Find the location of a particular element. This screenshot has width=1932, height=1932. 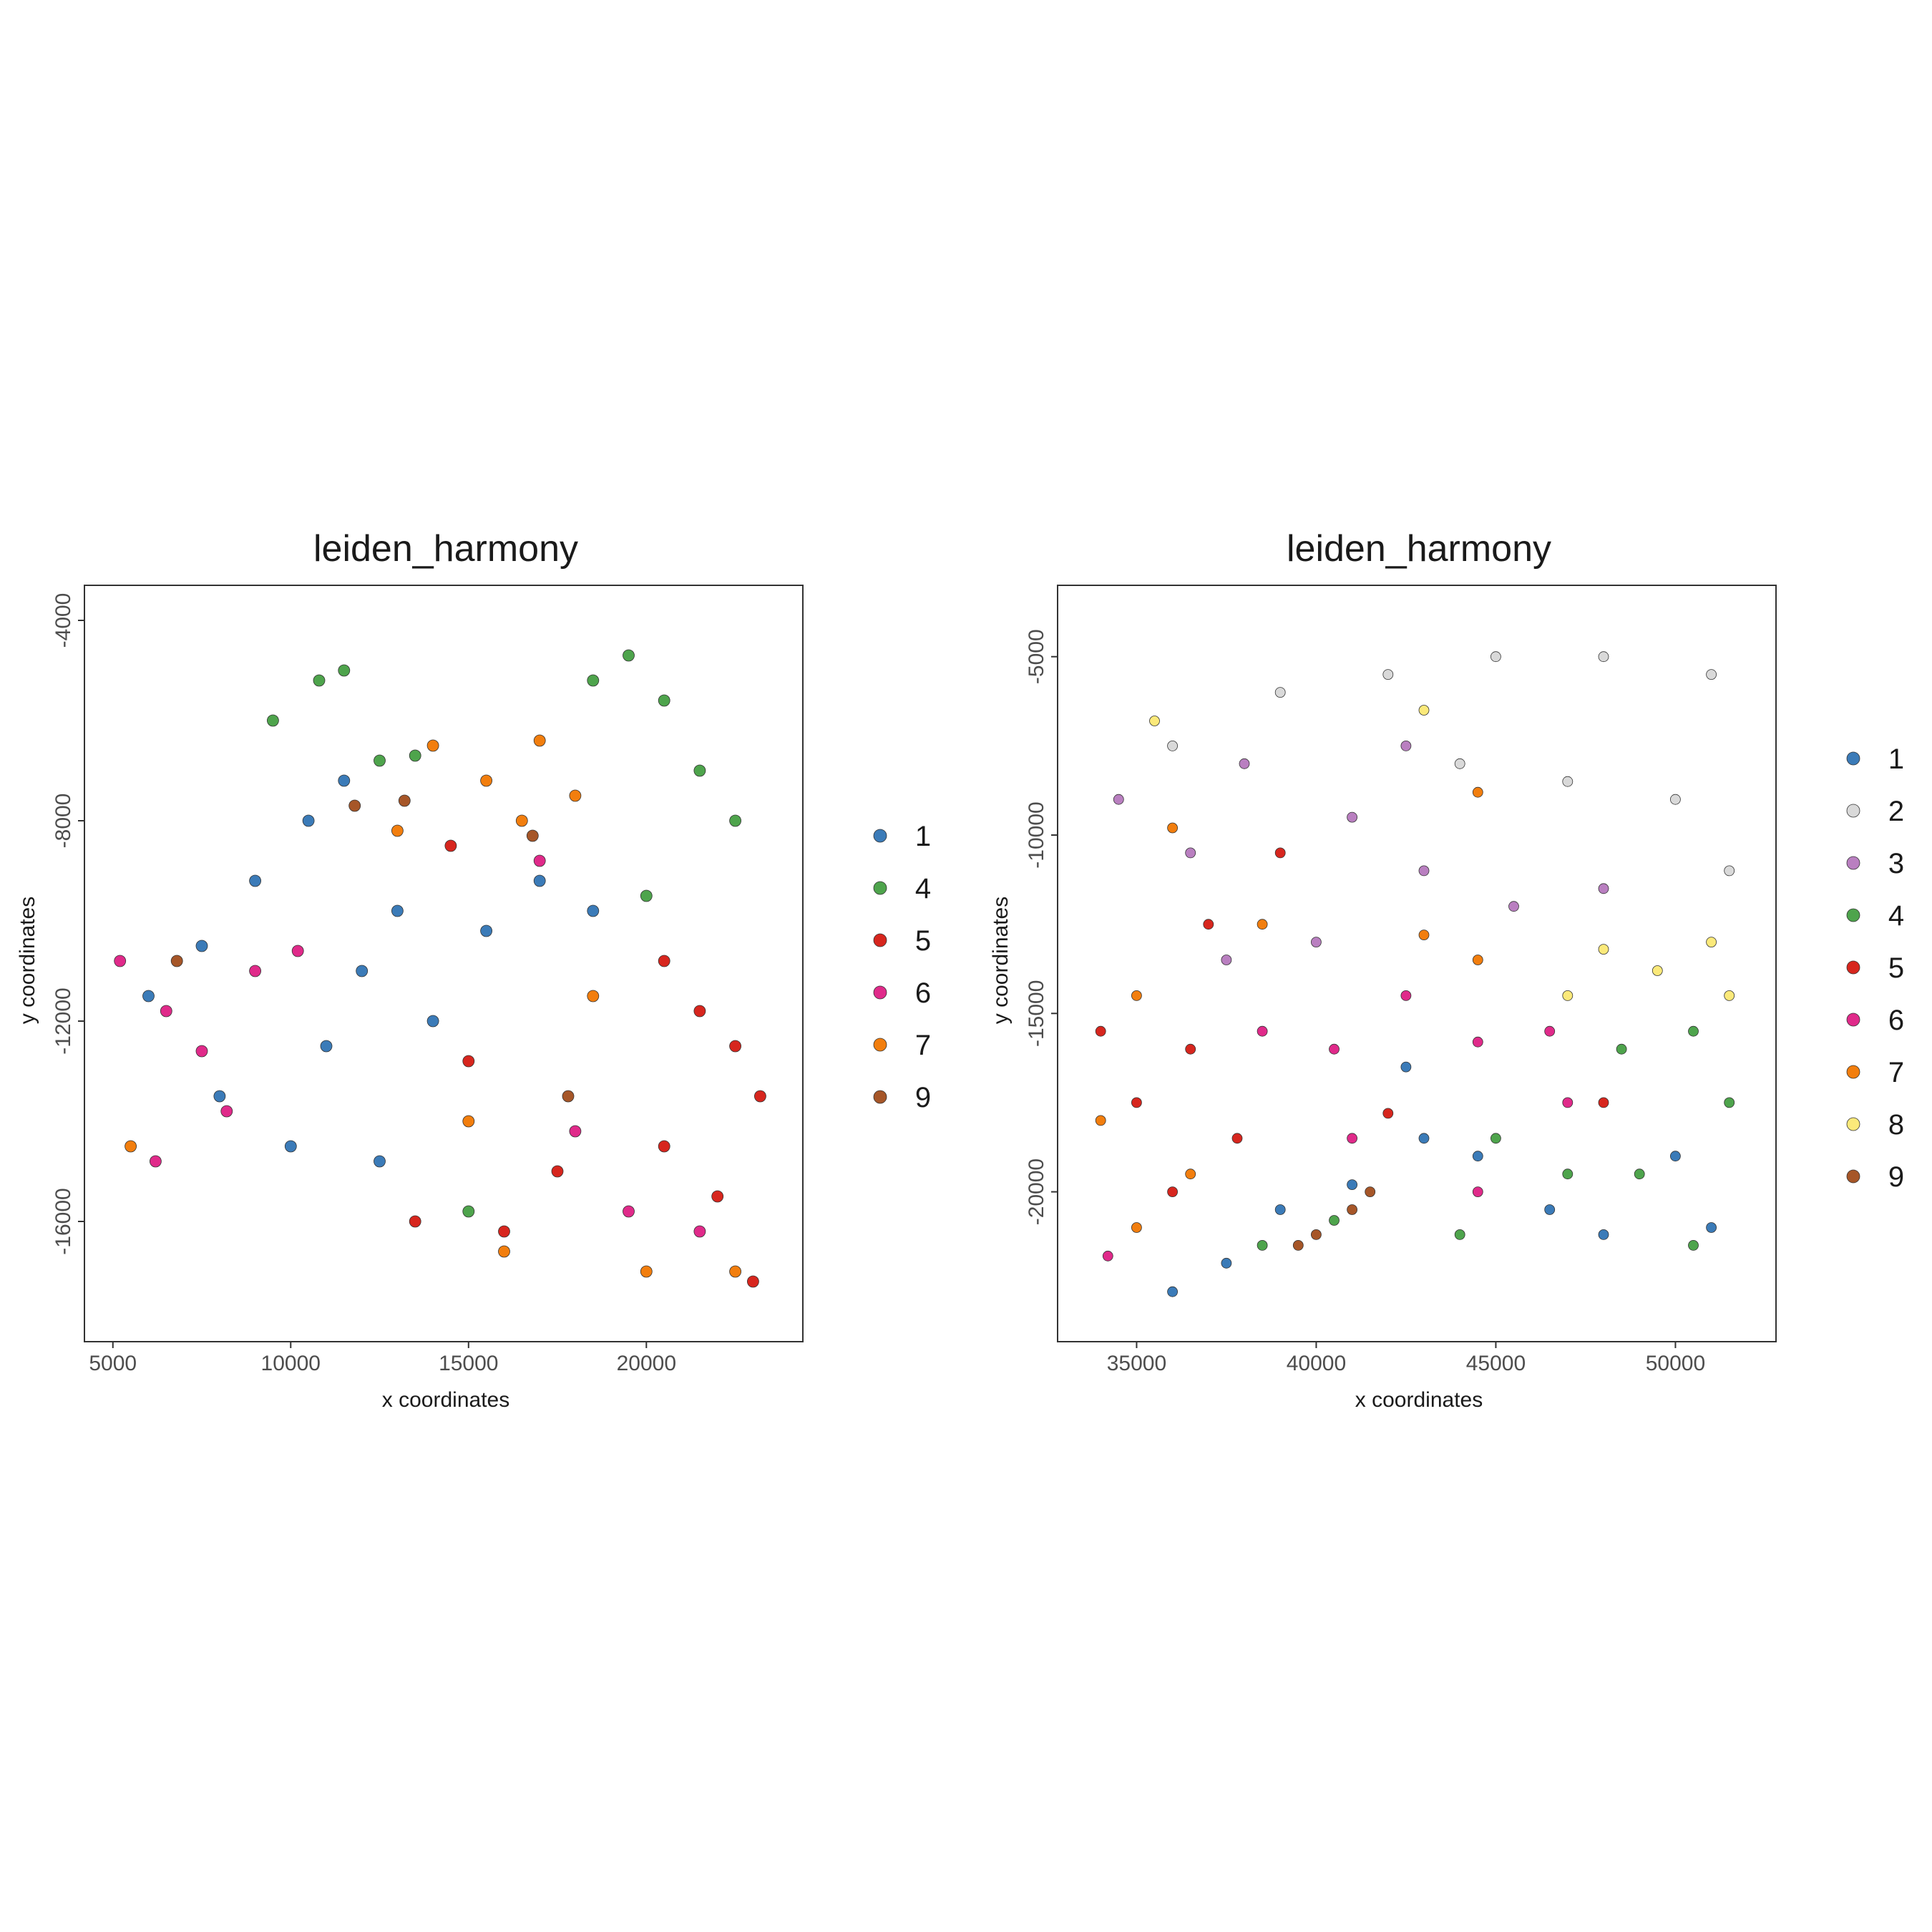

legend-label-8: 8 is located at coordinates (1896, 1125).